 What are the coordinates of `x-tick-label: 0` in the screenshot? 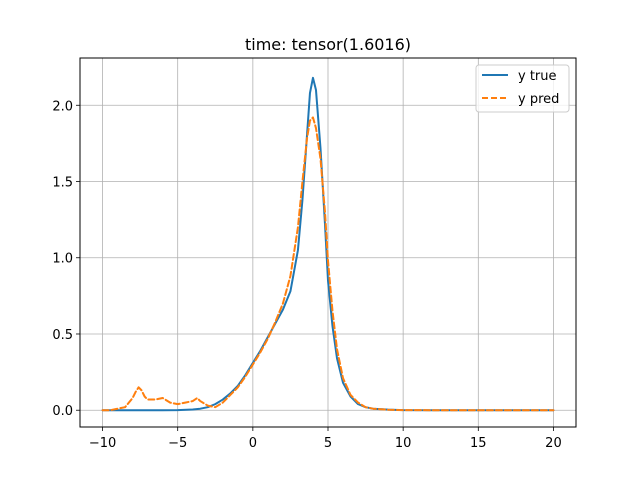 It's located at (253, 443).